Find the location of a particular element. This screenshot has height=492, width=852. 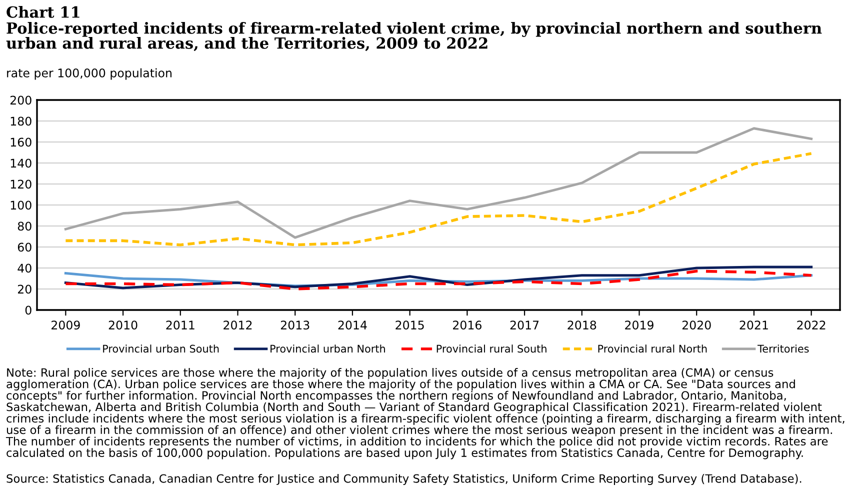

y-tick-label: 180 is located at coordinates (21, 121).